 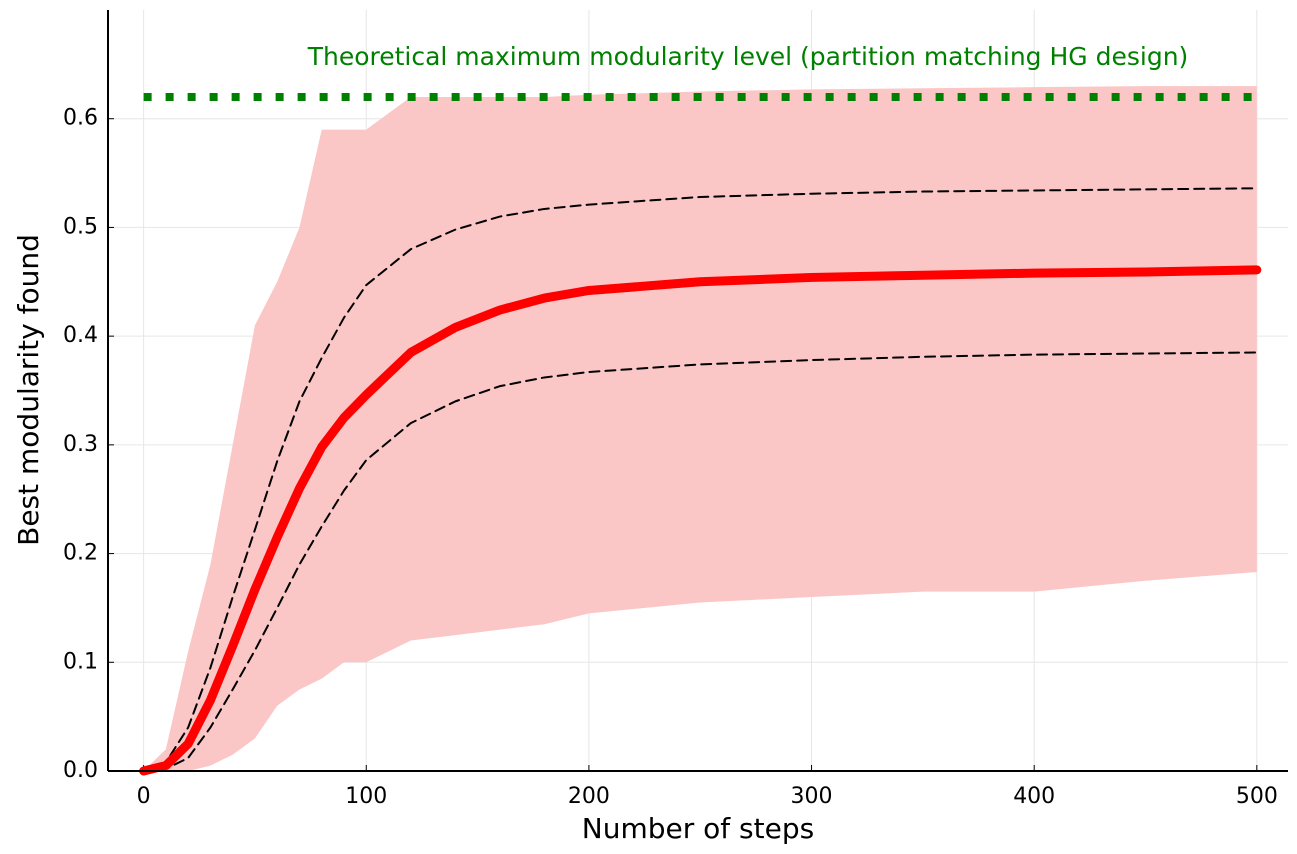 What do you see at coordinates (80, 118) in the screenshot?
I see `y-tick-label: 0.6` at bounding box center [80, 118].